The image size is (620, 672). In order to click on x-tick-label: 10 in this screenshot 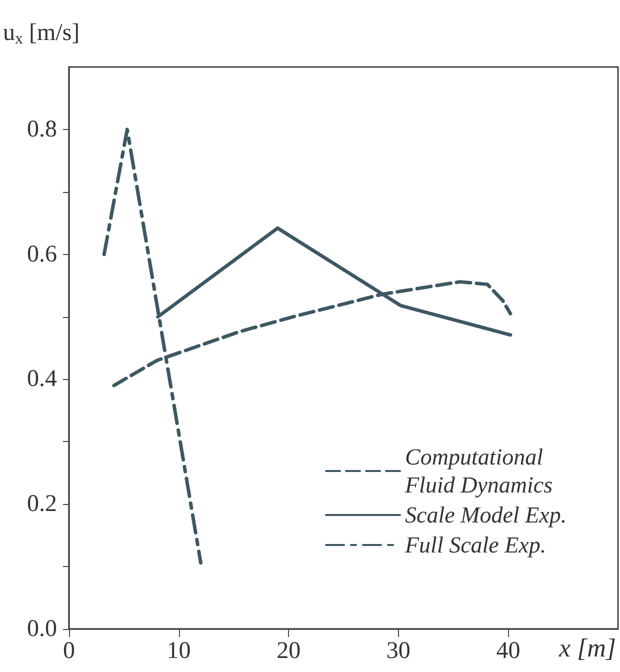, I will do `click(178, 651)`.